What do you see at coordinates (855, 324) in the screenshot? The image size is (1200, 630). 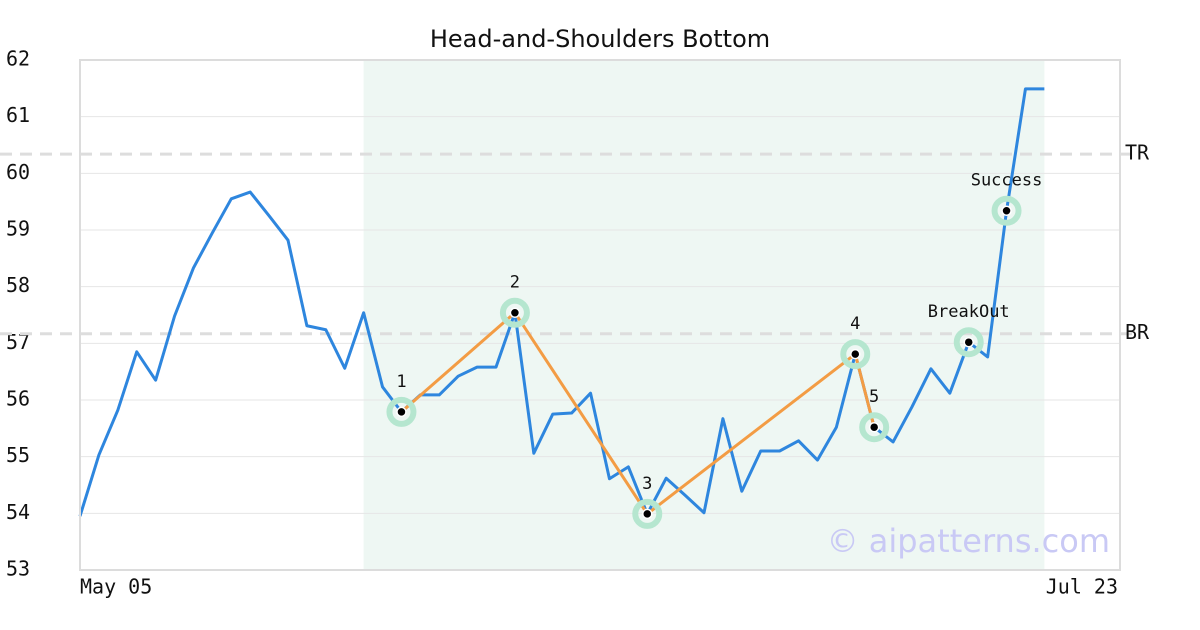 I see `point-label: 4` at bounding box center [855, 324].